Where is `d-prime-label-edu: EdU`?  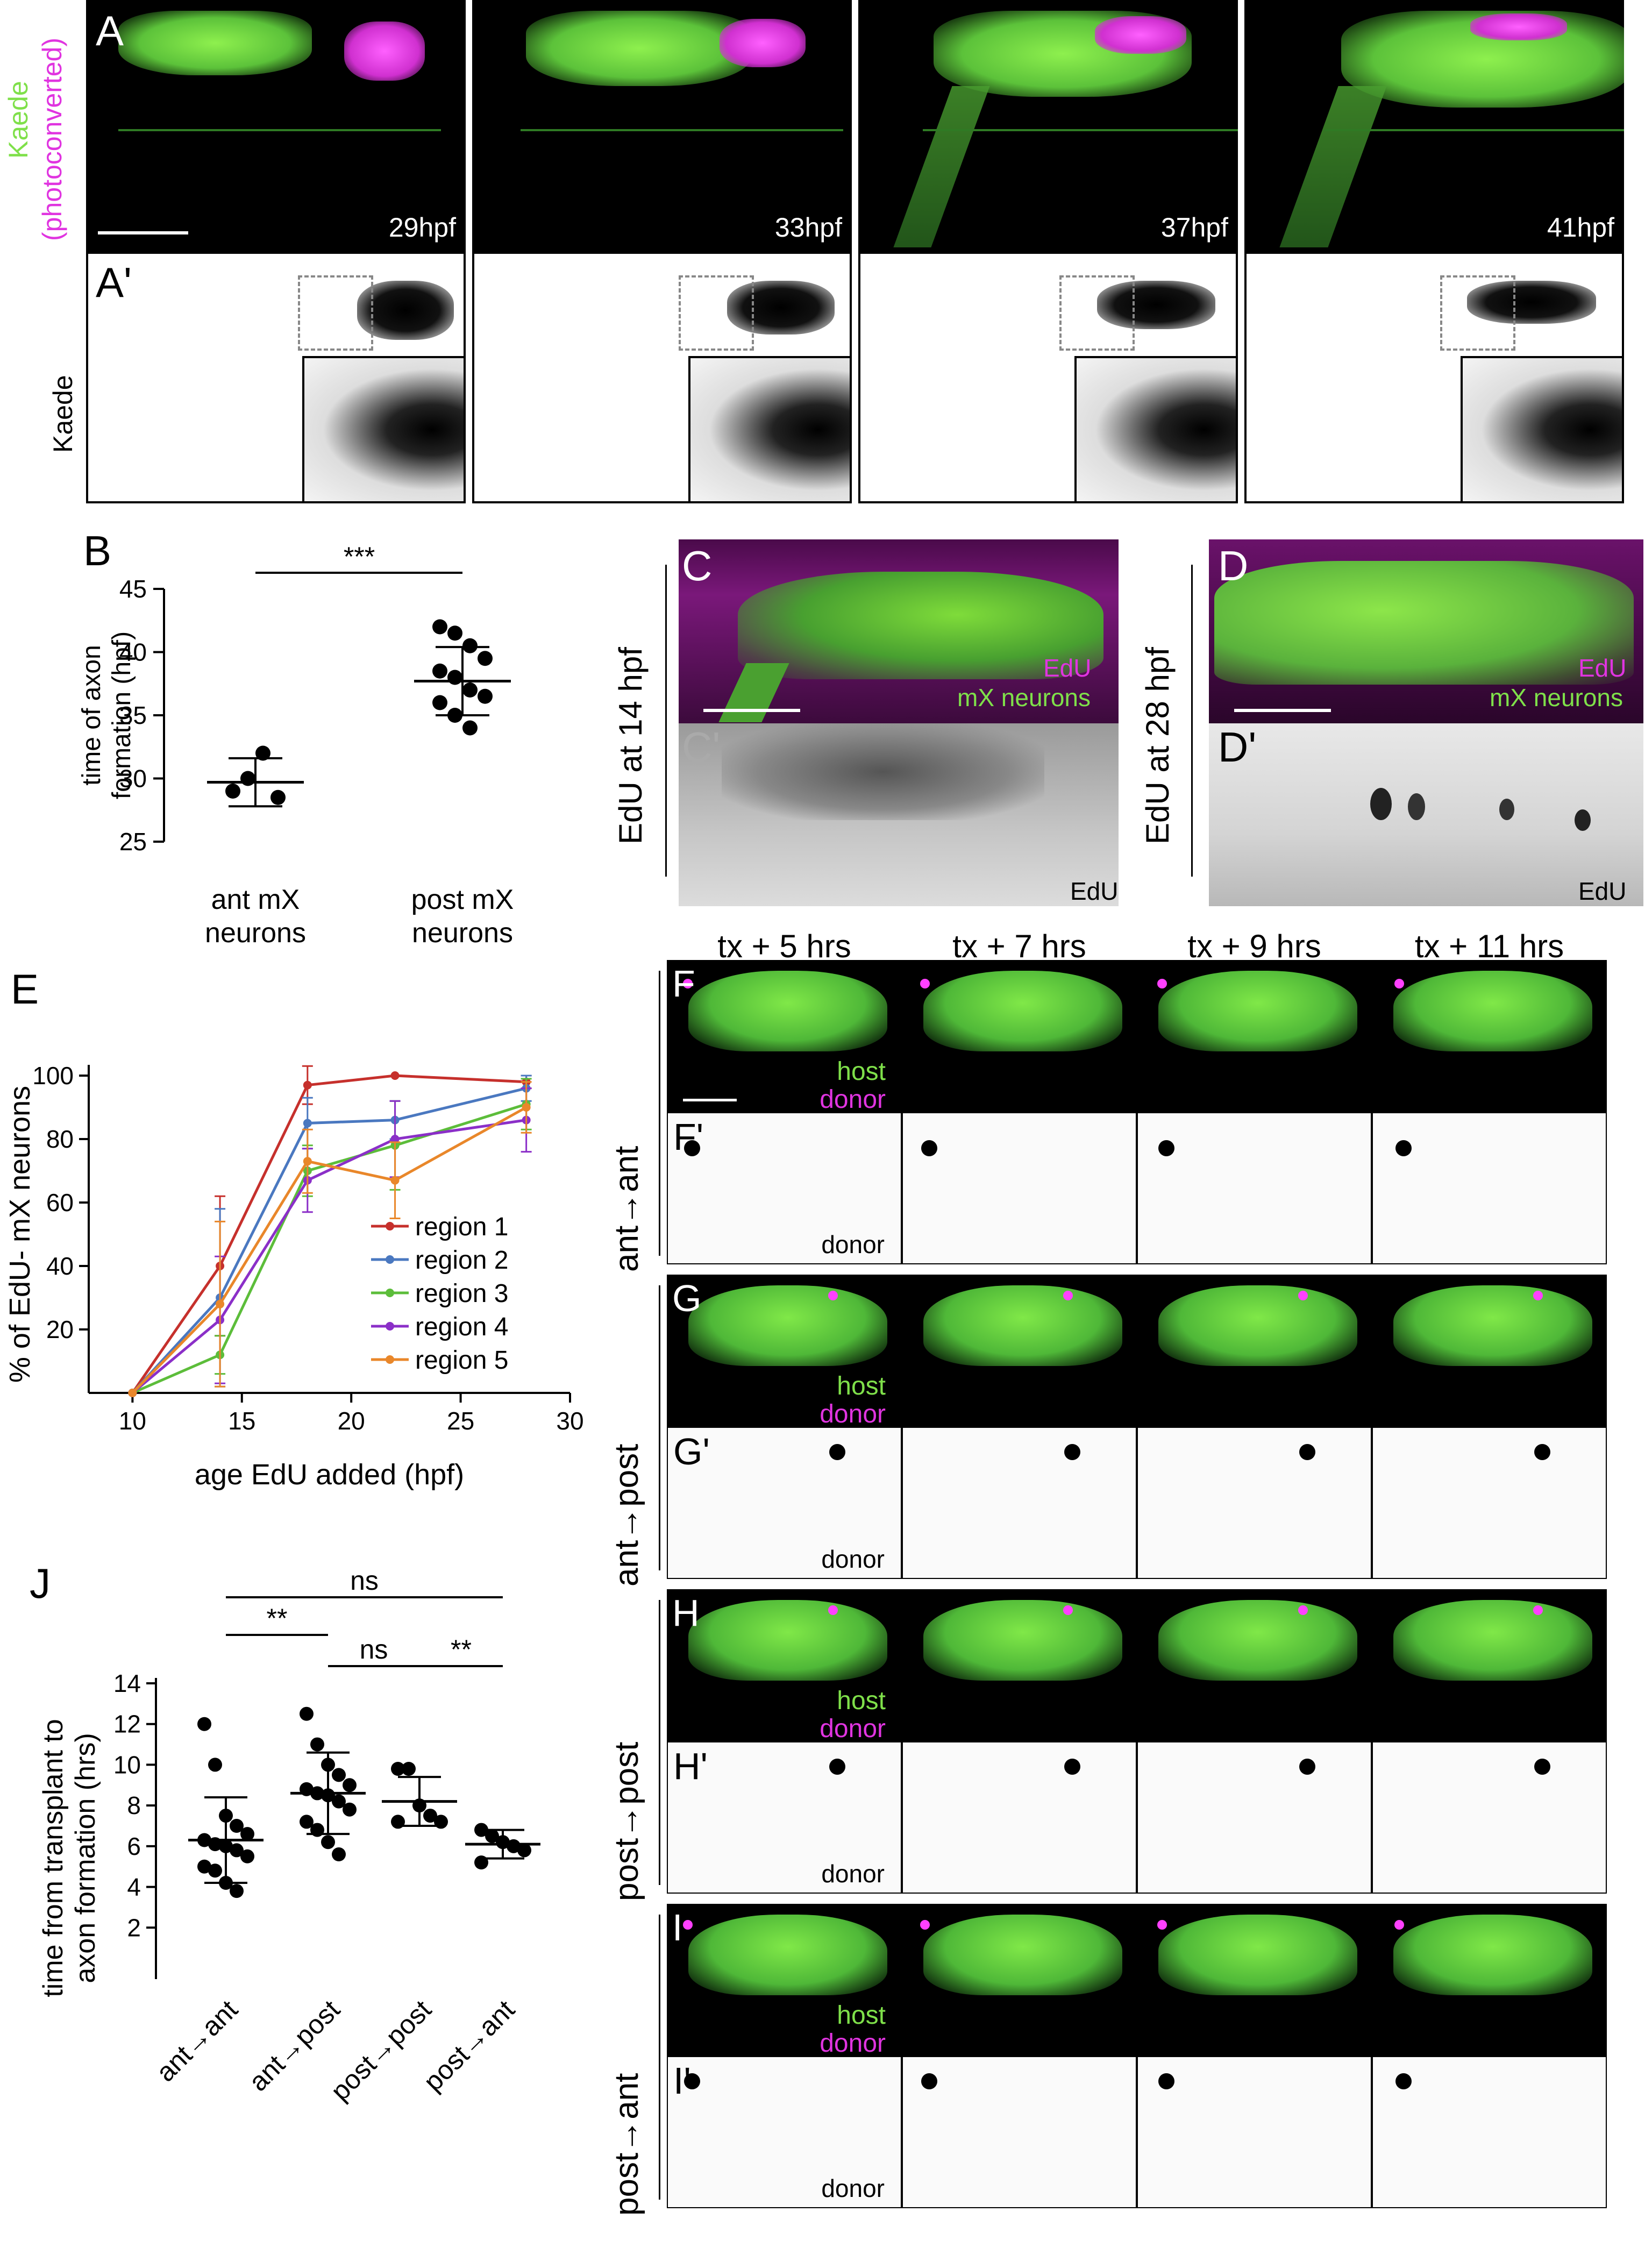 d-prime-label-edu: EdU is located at coordinates (1602, 891).